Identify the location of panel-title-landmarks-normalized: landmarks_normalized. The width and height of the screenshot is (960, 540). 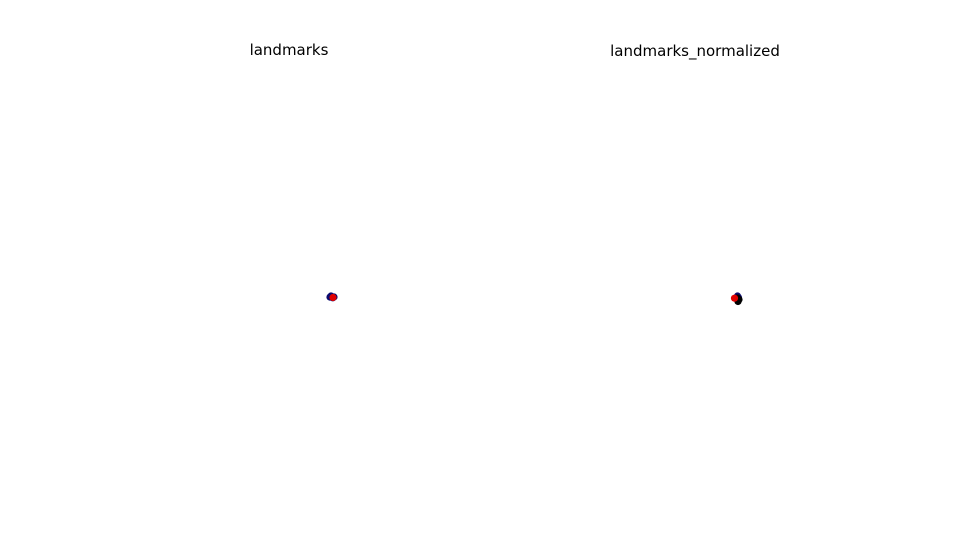
(695, 51).